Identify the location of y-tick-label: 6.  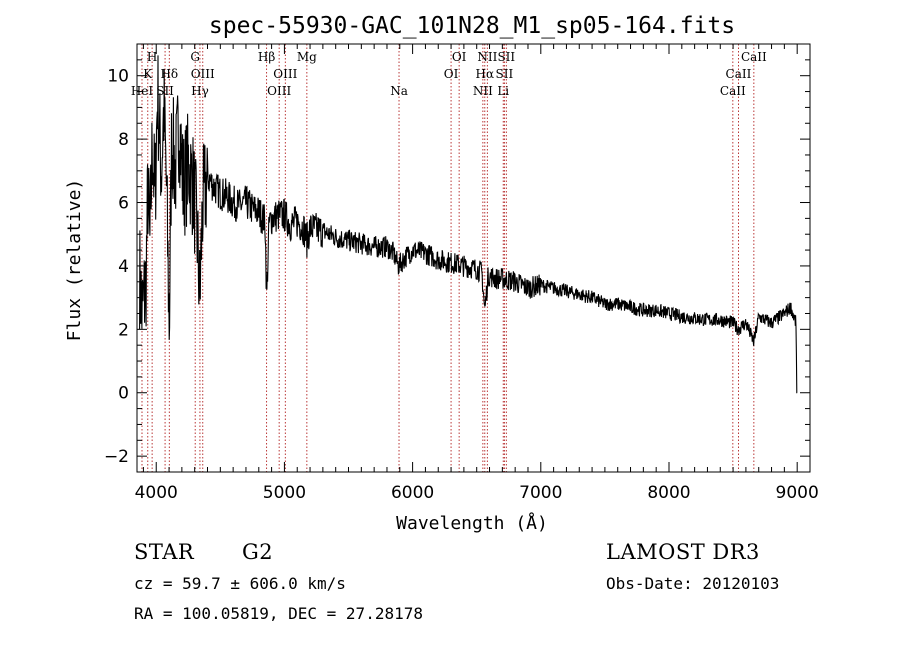
(123, 204).